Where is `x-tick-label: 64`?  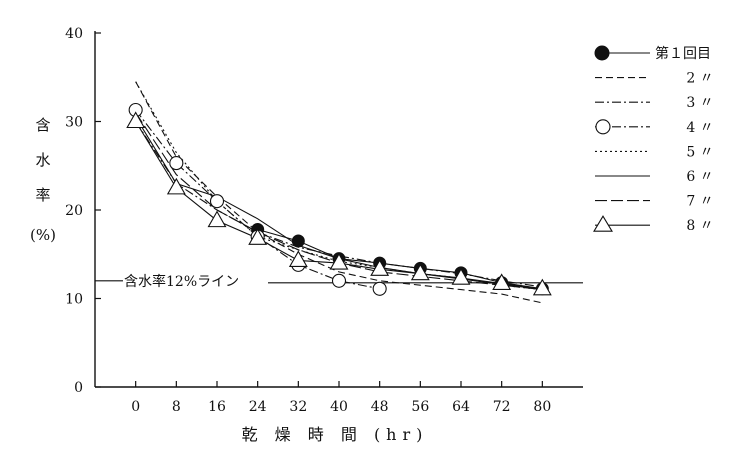 x-tick-label: 64 is located at coordinates (461, 407).